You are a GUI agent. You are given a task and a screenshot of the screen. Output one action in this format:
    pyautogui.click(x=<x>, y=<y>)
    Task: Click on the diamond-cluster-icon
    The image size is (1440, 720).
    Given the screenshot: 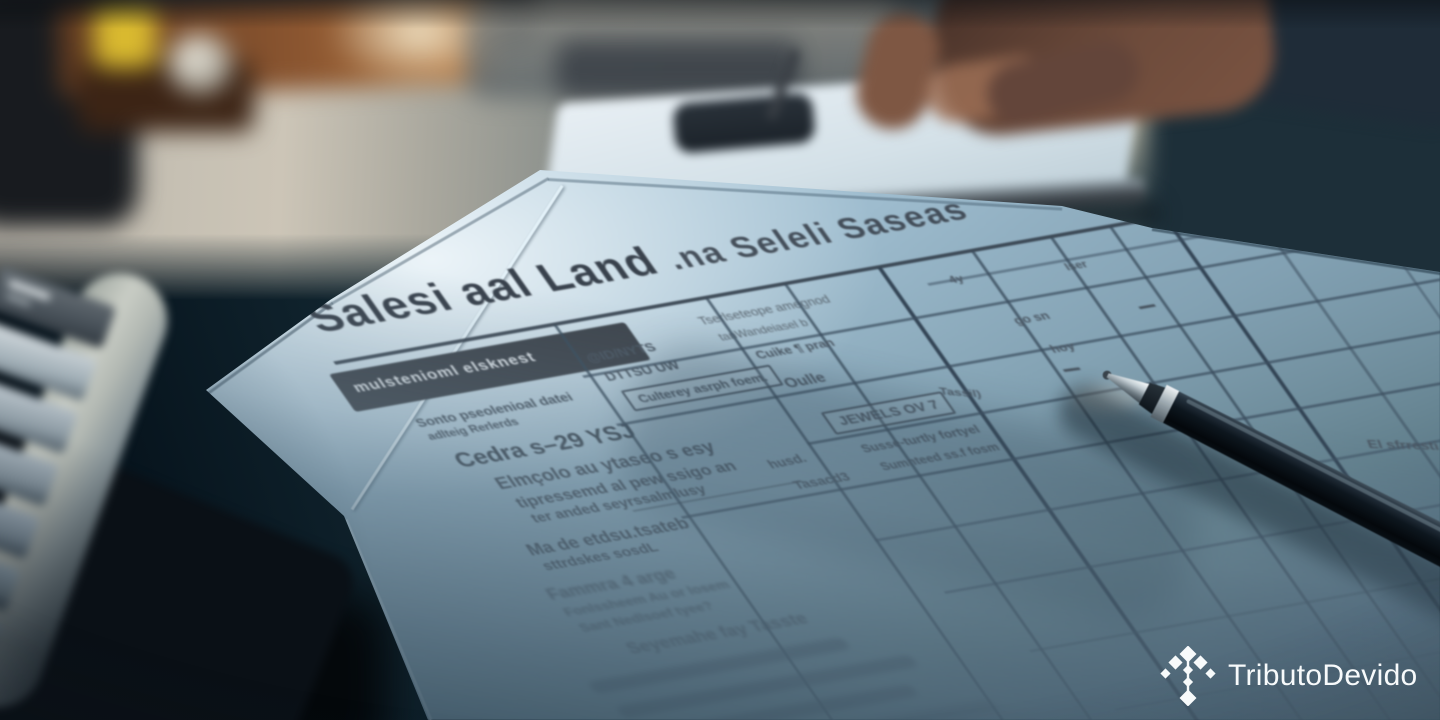 What is the action you would take?
    pyautogui.click(x=1188, y=676)
    